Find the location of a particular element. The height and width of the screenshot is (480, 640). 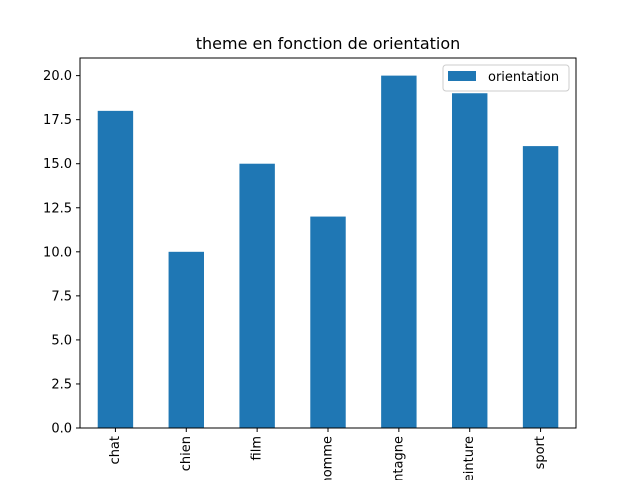

bar-film is located at coordinates (257, 295).